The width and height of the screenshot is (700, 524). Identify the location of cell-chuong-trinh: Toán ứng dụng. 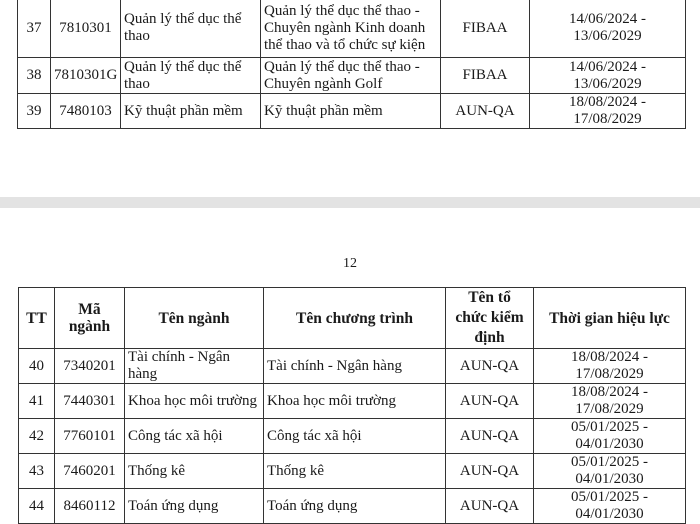
(354, 506).